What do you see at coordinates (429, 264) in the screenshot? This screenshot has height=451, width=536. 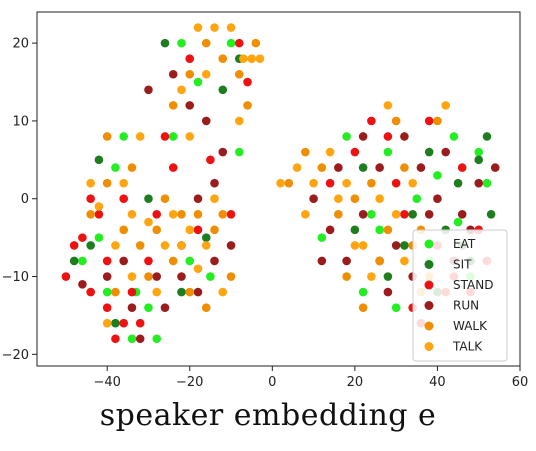 I see `legend-marker-sit` at bounding box center [429, 264].